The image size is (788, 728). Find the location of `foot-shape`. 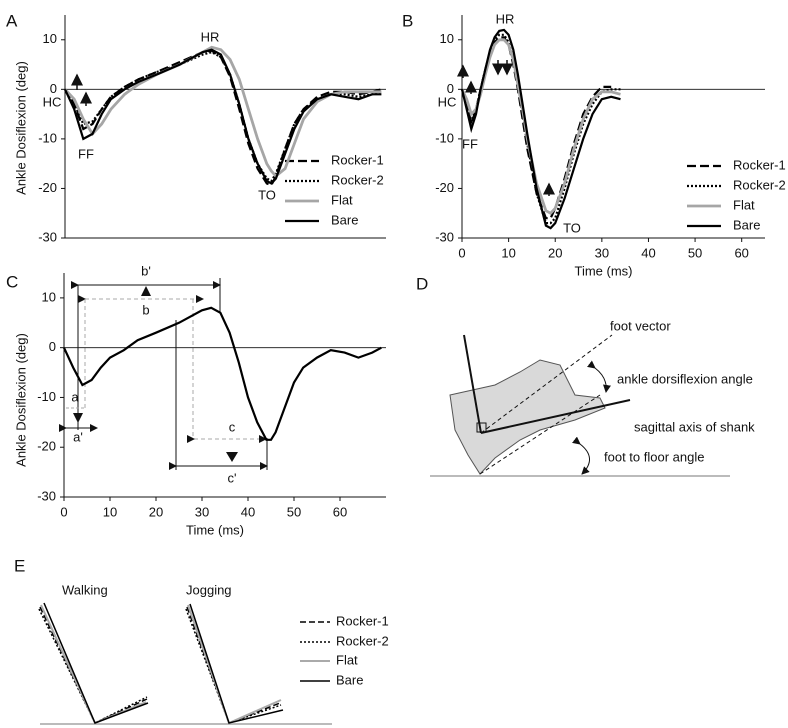

foot-shape is located at coordinates (527, 417).